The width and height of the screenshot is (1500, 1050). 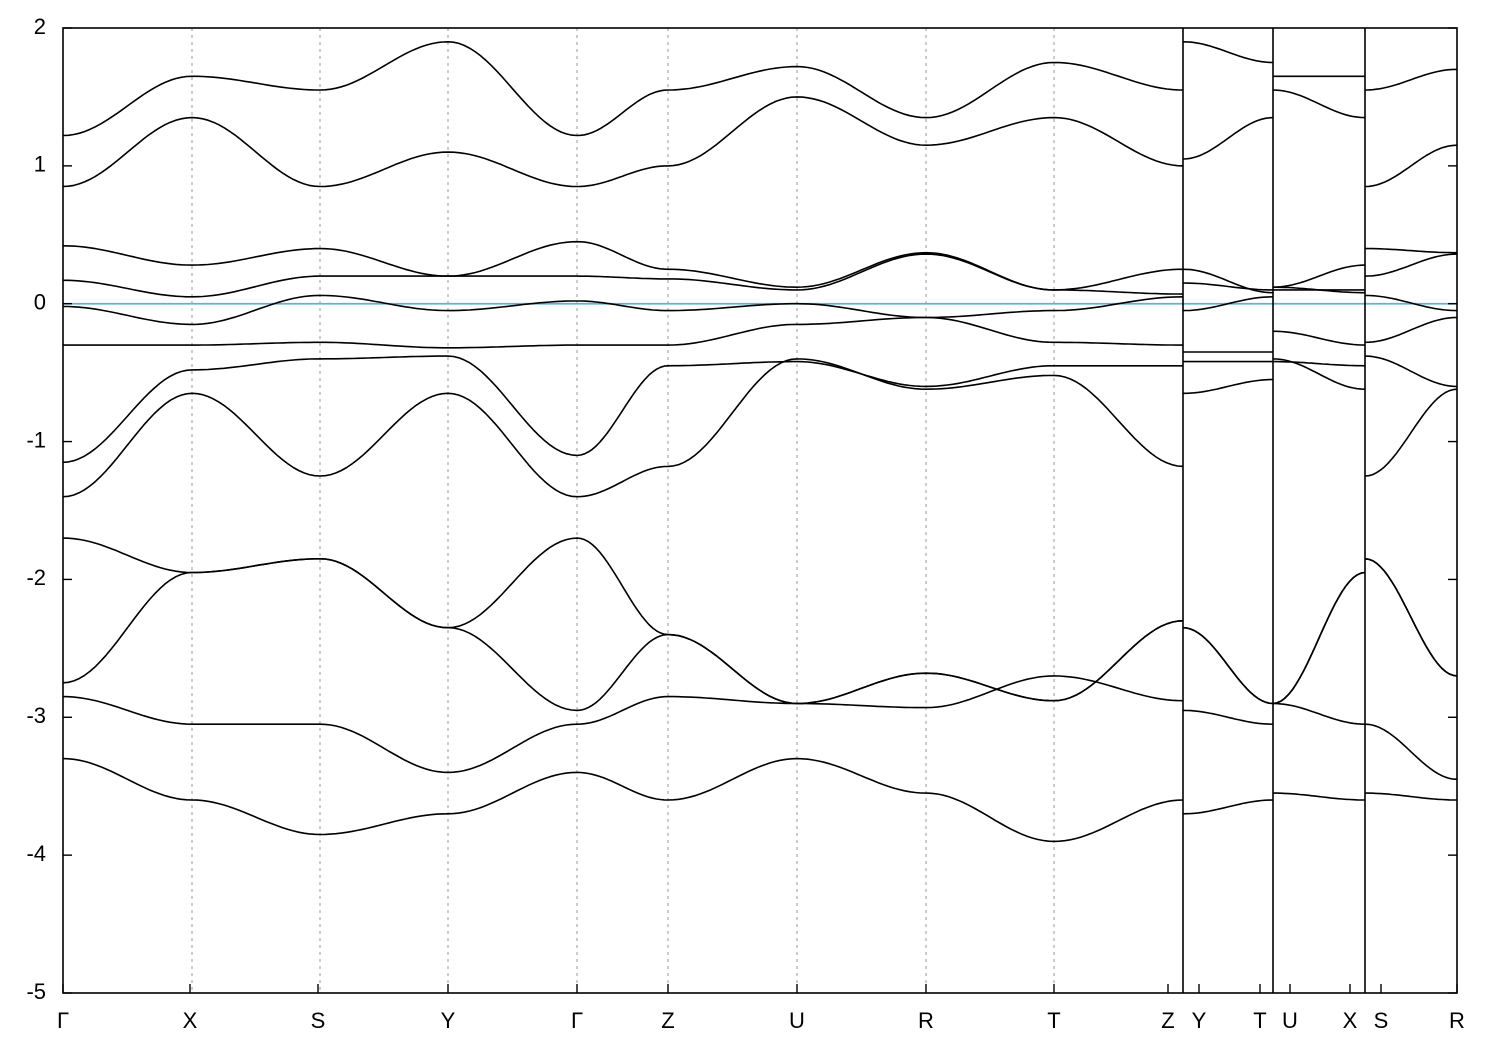 I want to click on ytick-label: -5, so click(x=36, y=991).